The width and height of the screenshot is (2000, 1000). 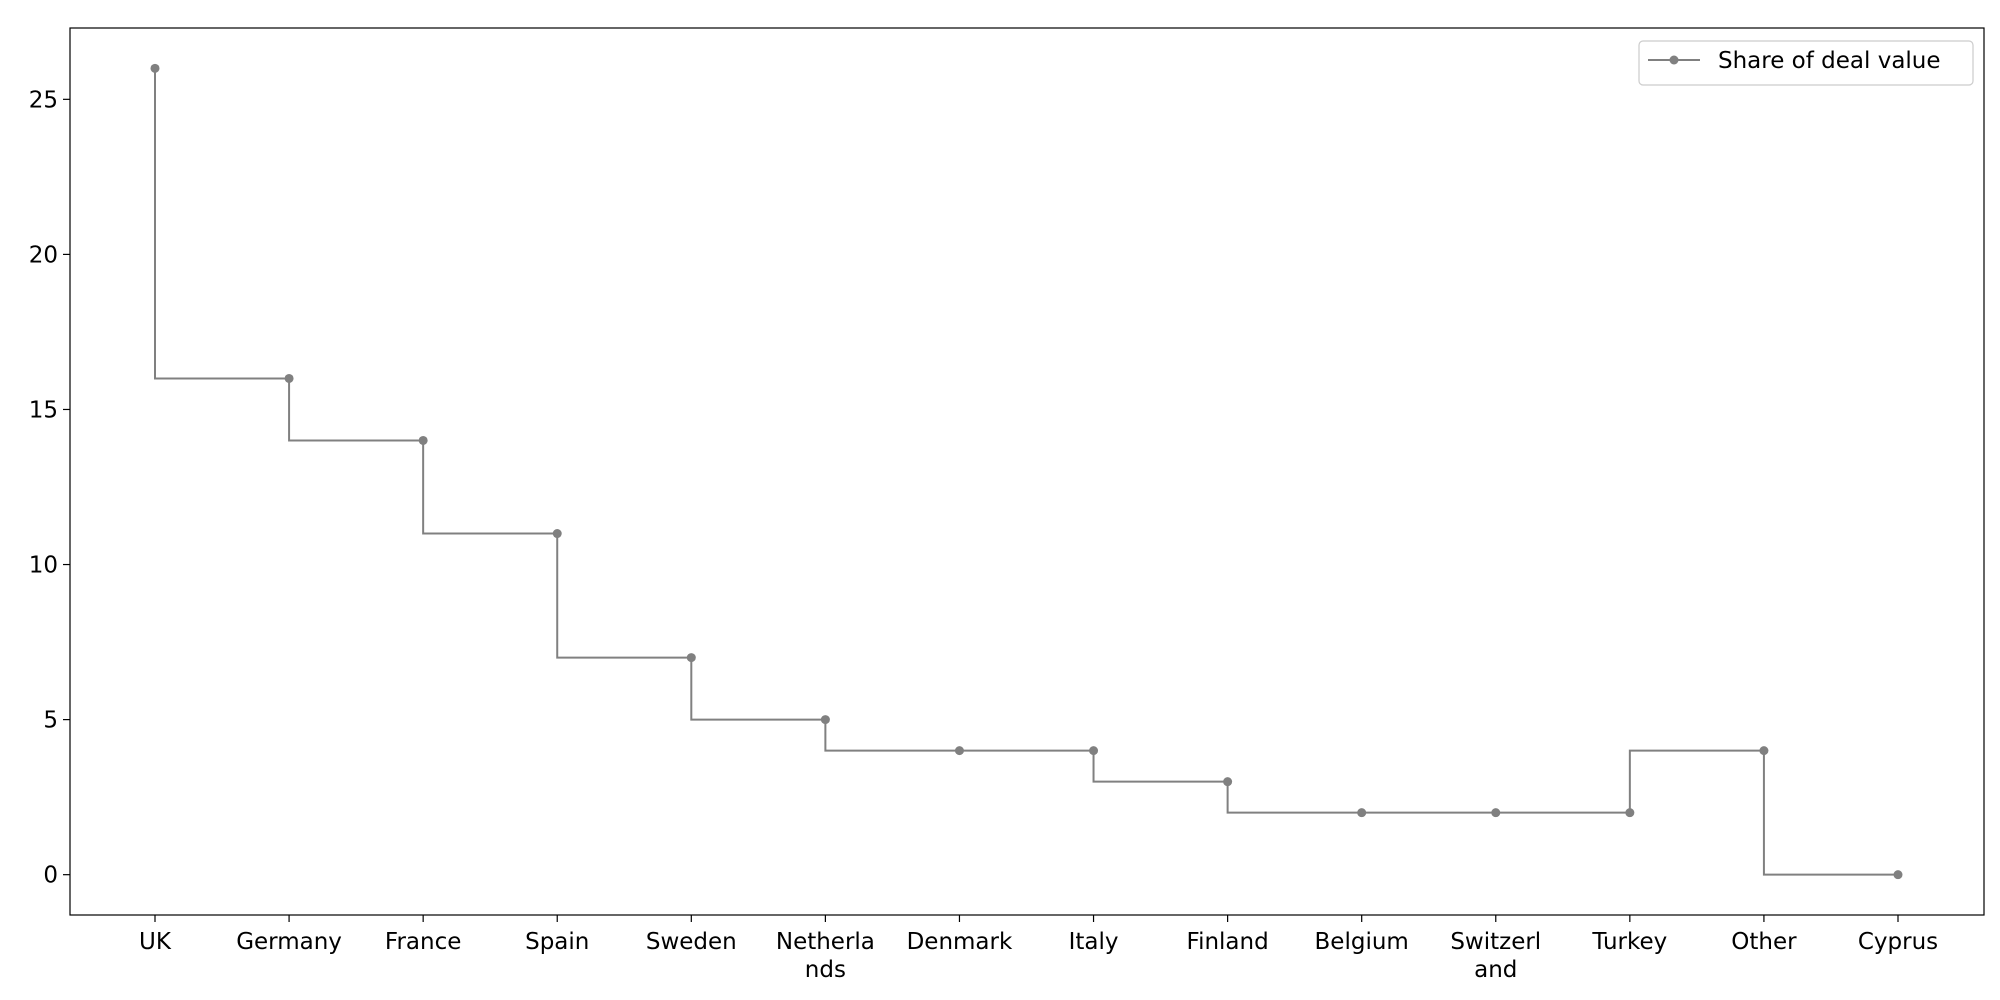 I want to click on y-tick-label: 25, so click(x=43, y=100).